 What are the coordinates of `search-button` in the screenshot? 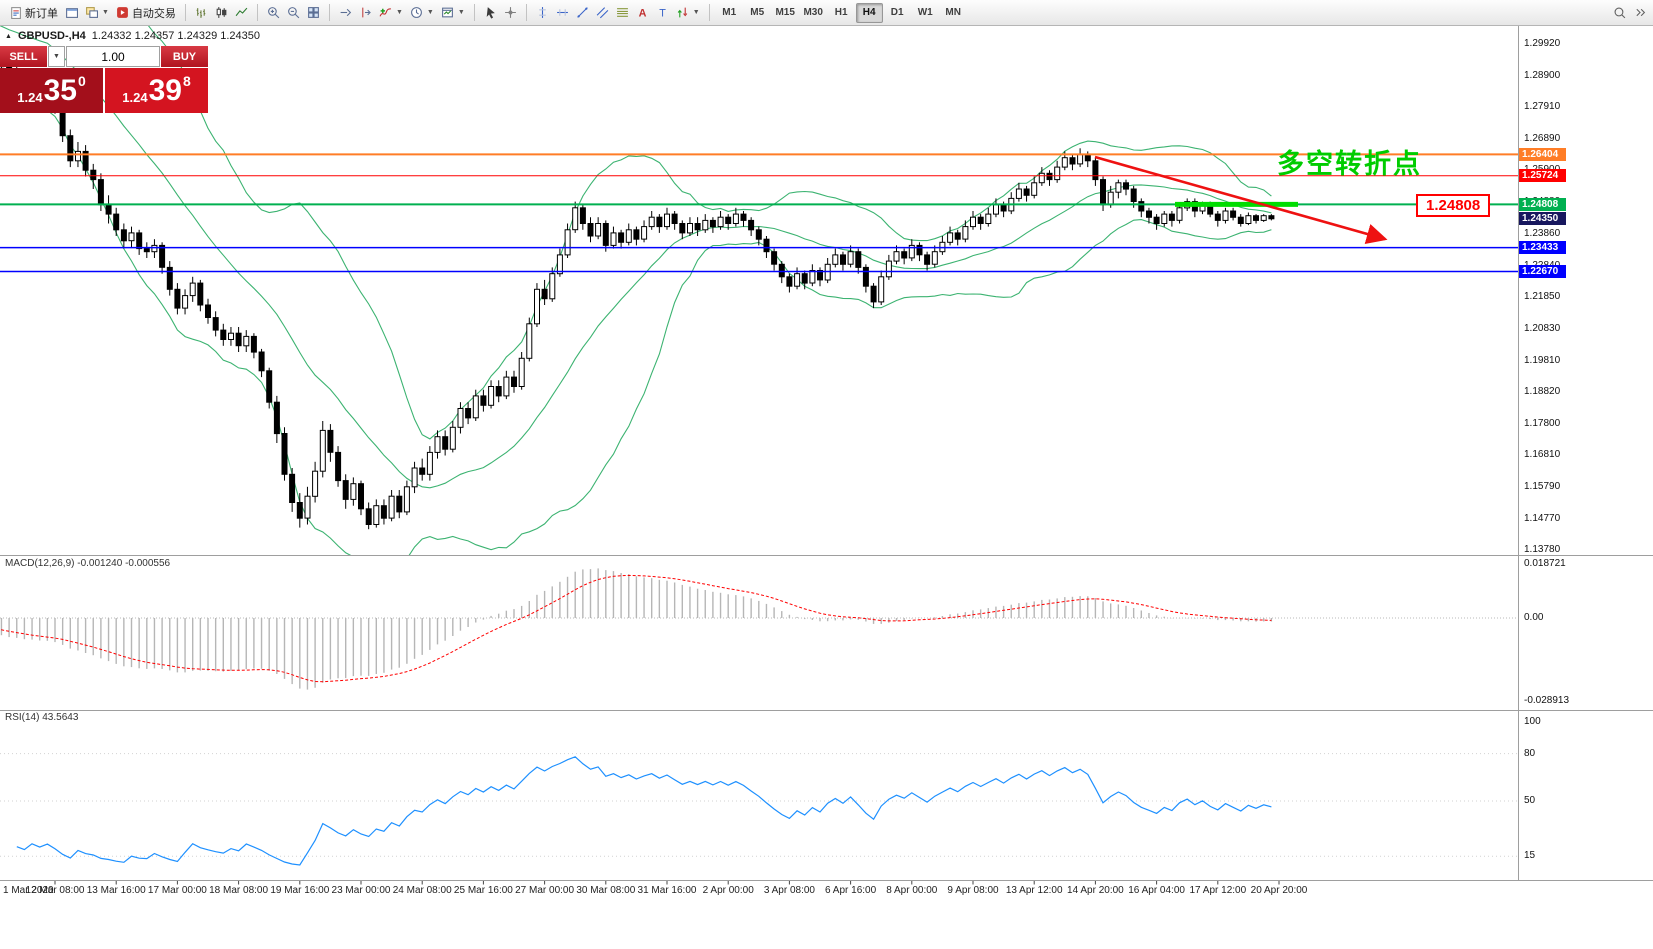 It's located at (1619, 13).